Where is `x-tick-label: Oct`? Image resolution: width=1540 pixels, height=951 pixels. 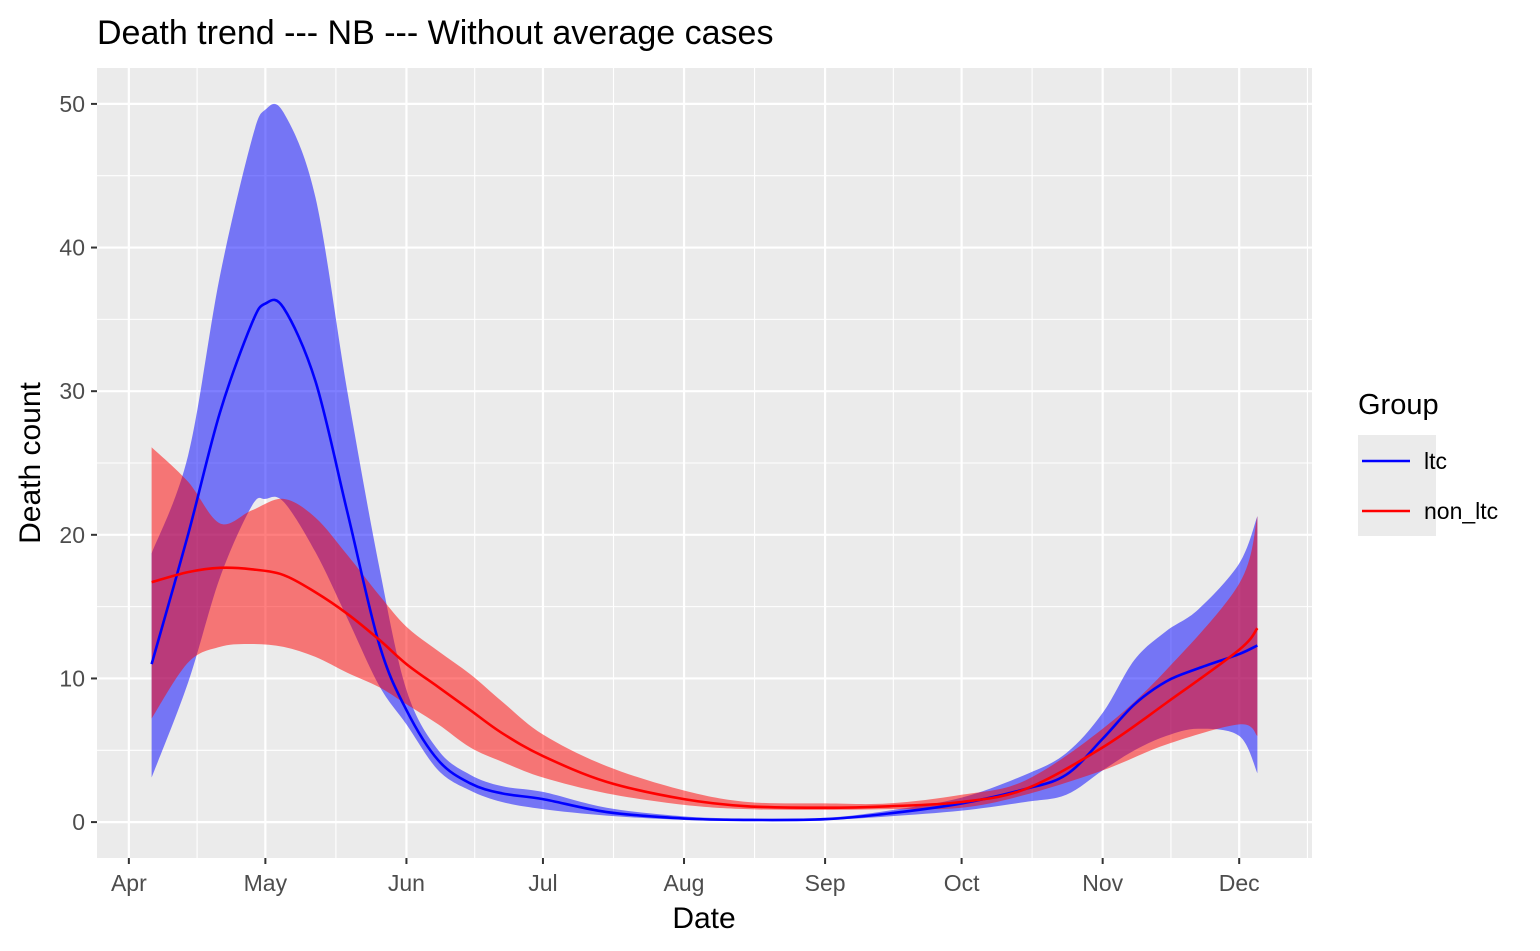 x-tick-label: Oct is located at coordinates (962, 883).